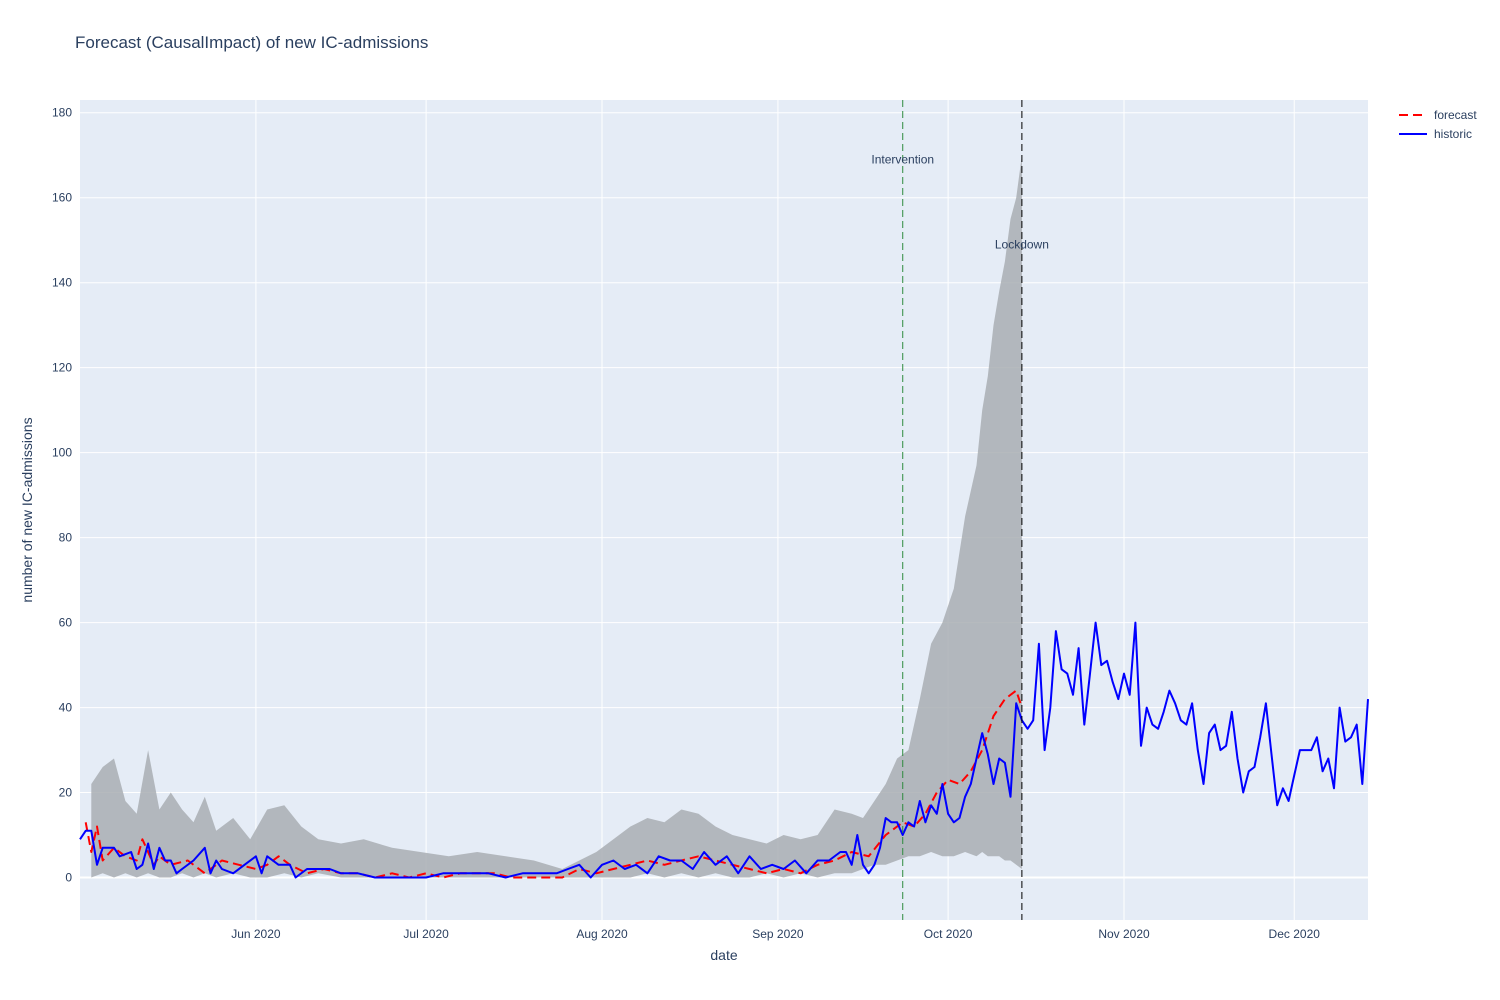 The image size is (1500, 1000). What do you see at coordinates (1124, 934) in the screenshot?
I see `x-tick-label-2020-11-01: Nov 2020` at bounding box center [1124, 934].